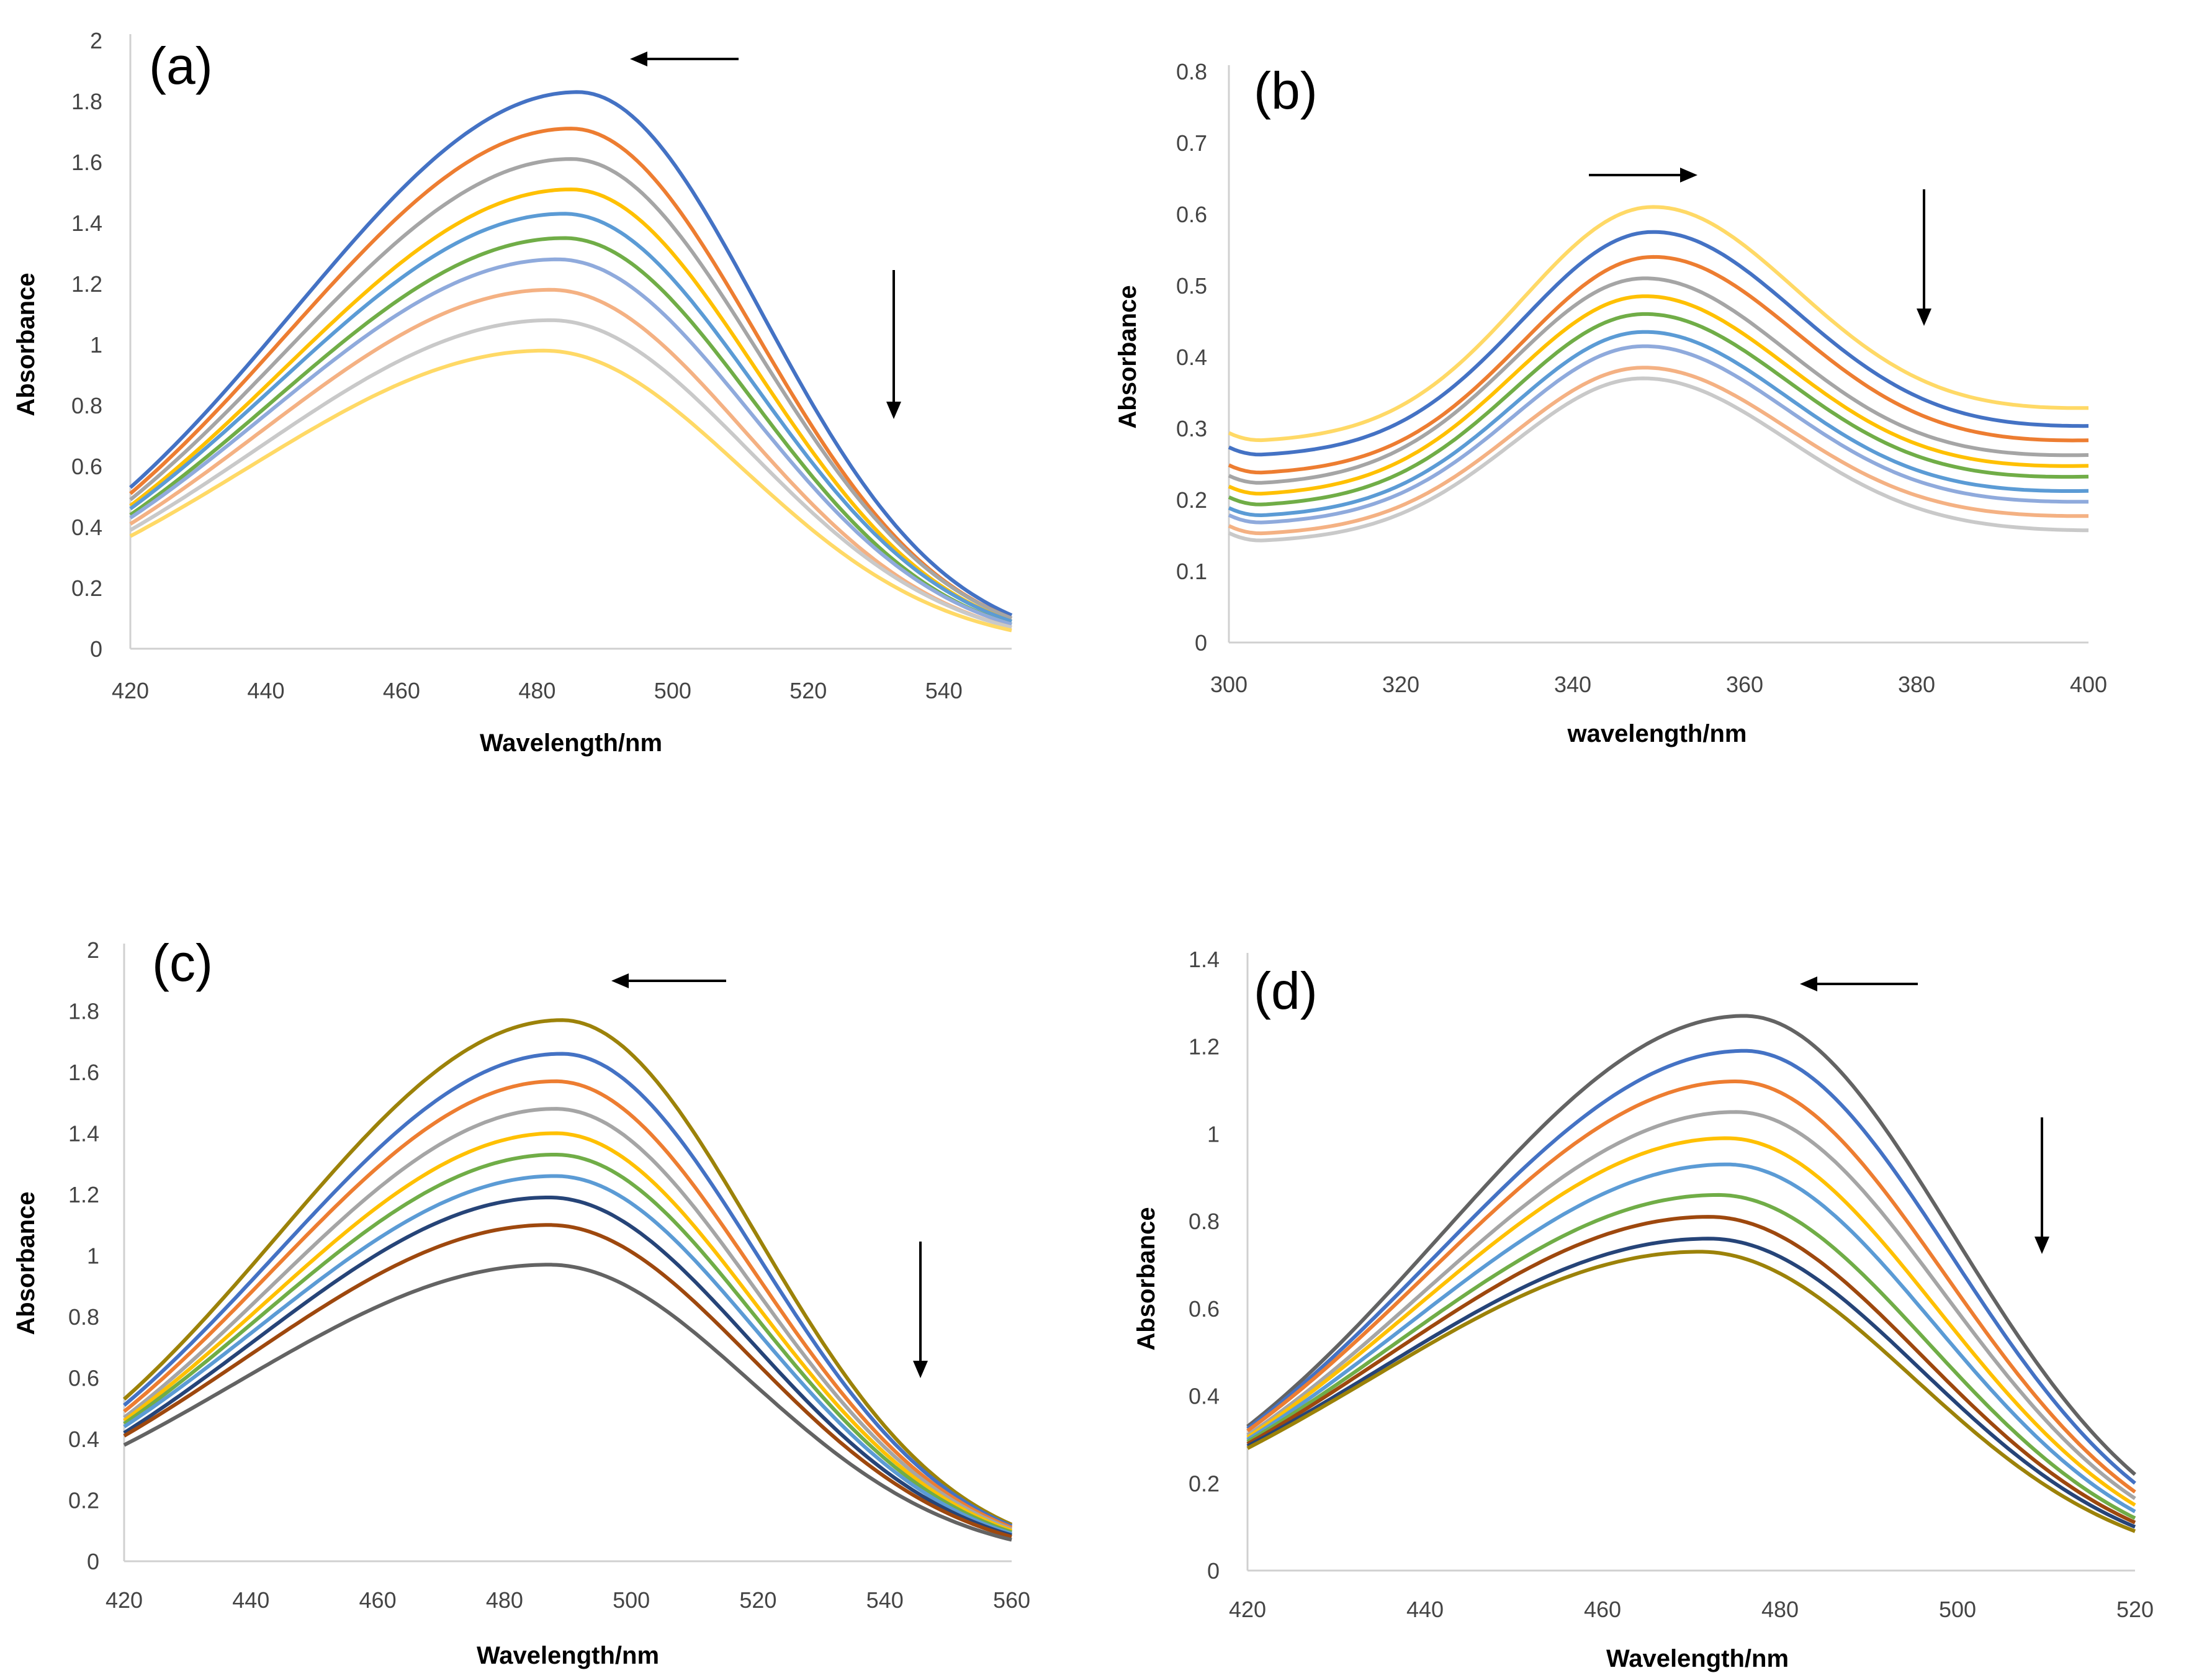  I want to click on x-tick-label: 340, so click(1572, 684).